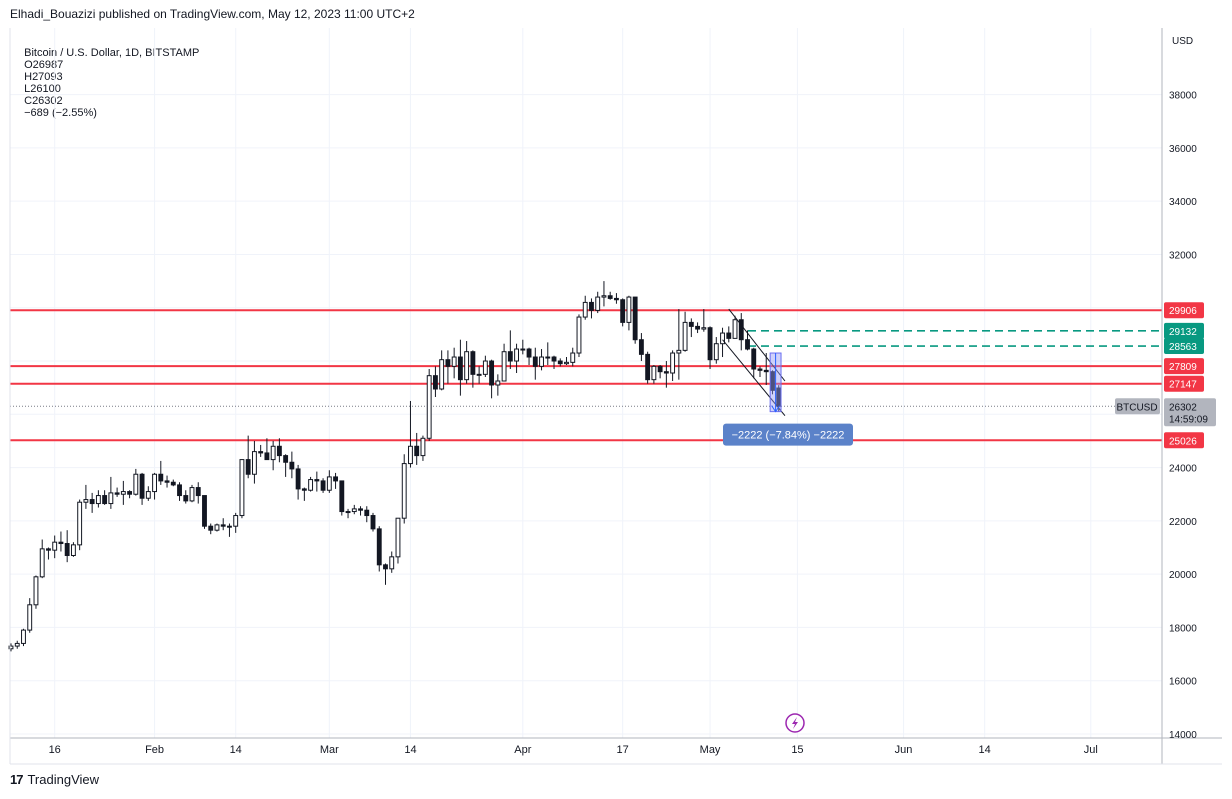  Describe the element at coordinates (112, 53) in the screenshot. I see `symbol-name: Bitcoin / U.S. Dollar, 1D, BITSTAMP` at that location.